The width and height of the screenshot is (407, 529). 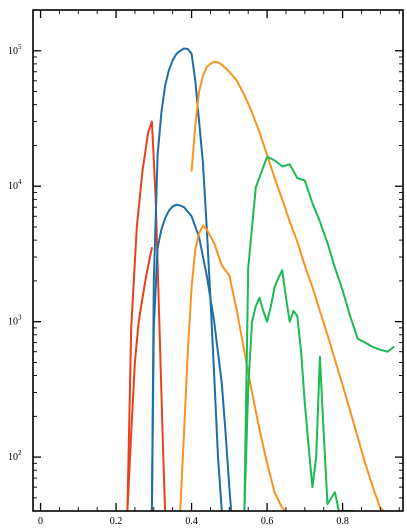 I want to click on y-tick-label-exponent: 2, so click(x=20, y=453).